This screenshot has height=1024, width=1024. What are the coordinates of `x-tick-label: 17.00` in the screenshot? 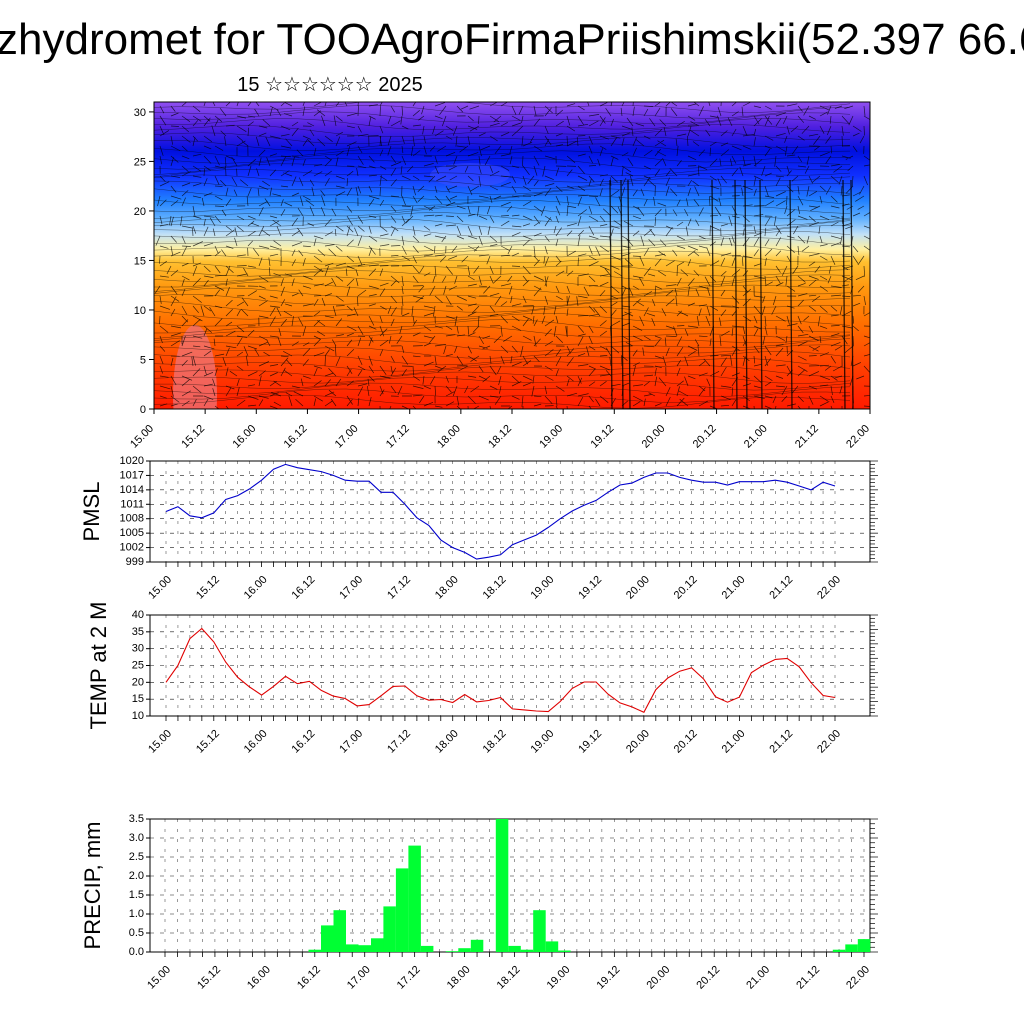 It's located at (351, 588).